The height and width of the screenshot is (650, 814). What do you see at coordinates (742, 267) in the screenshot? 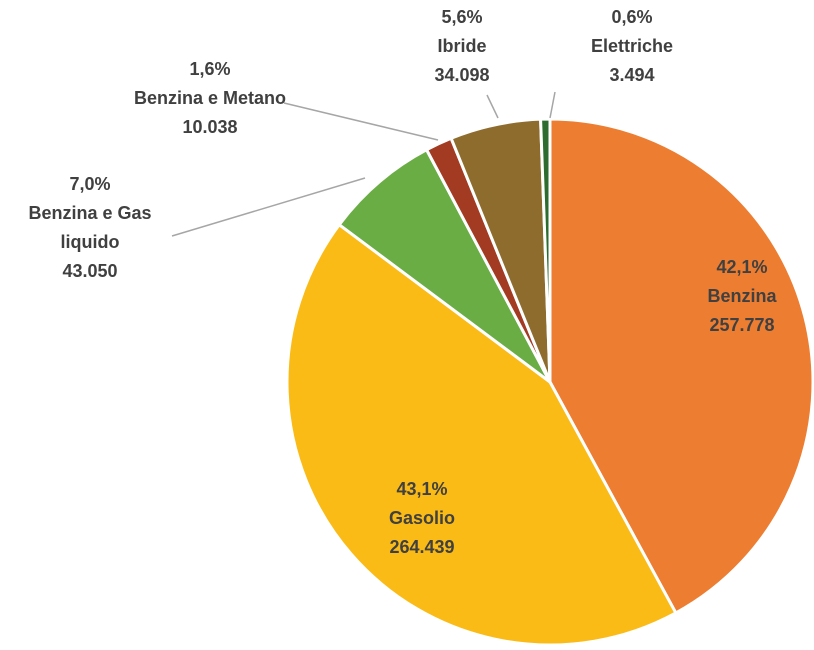
I see `percent-label: 42,1%` at bounding box center [742, 267].